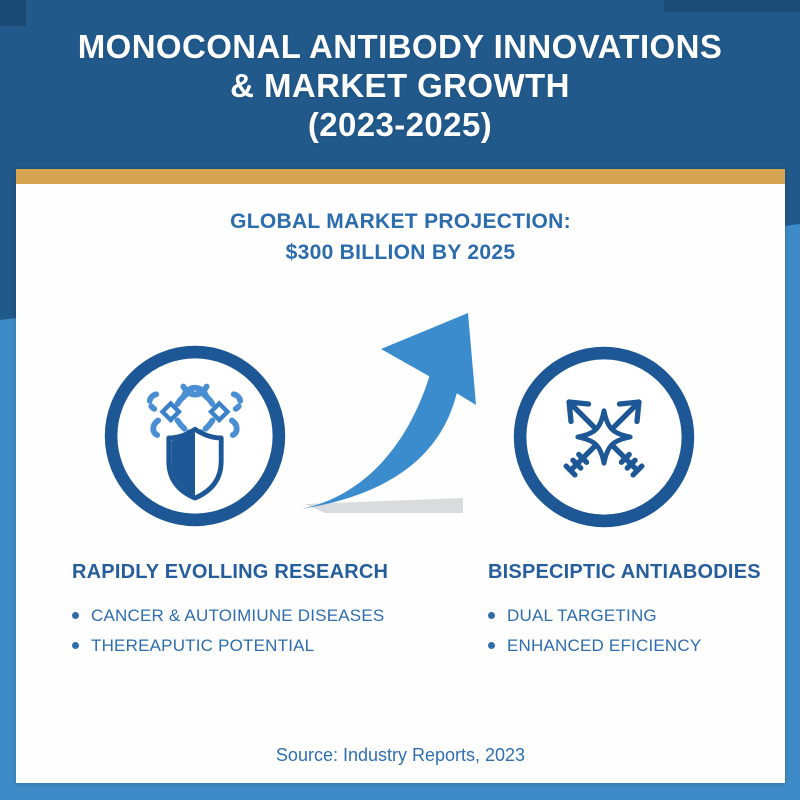  I want to click on page-title-line-1: MONOCONAL ANTIBODY INNOVATIONS, so click(400, 46).